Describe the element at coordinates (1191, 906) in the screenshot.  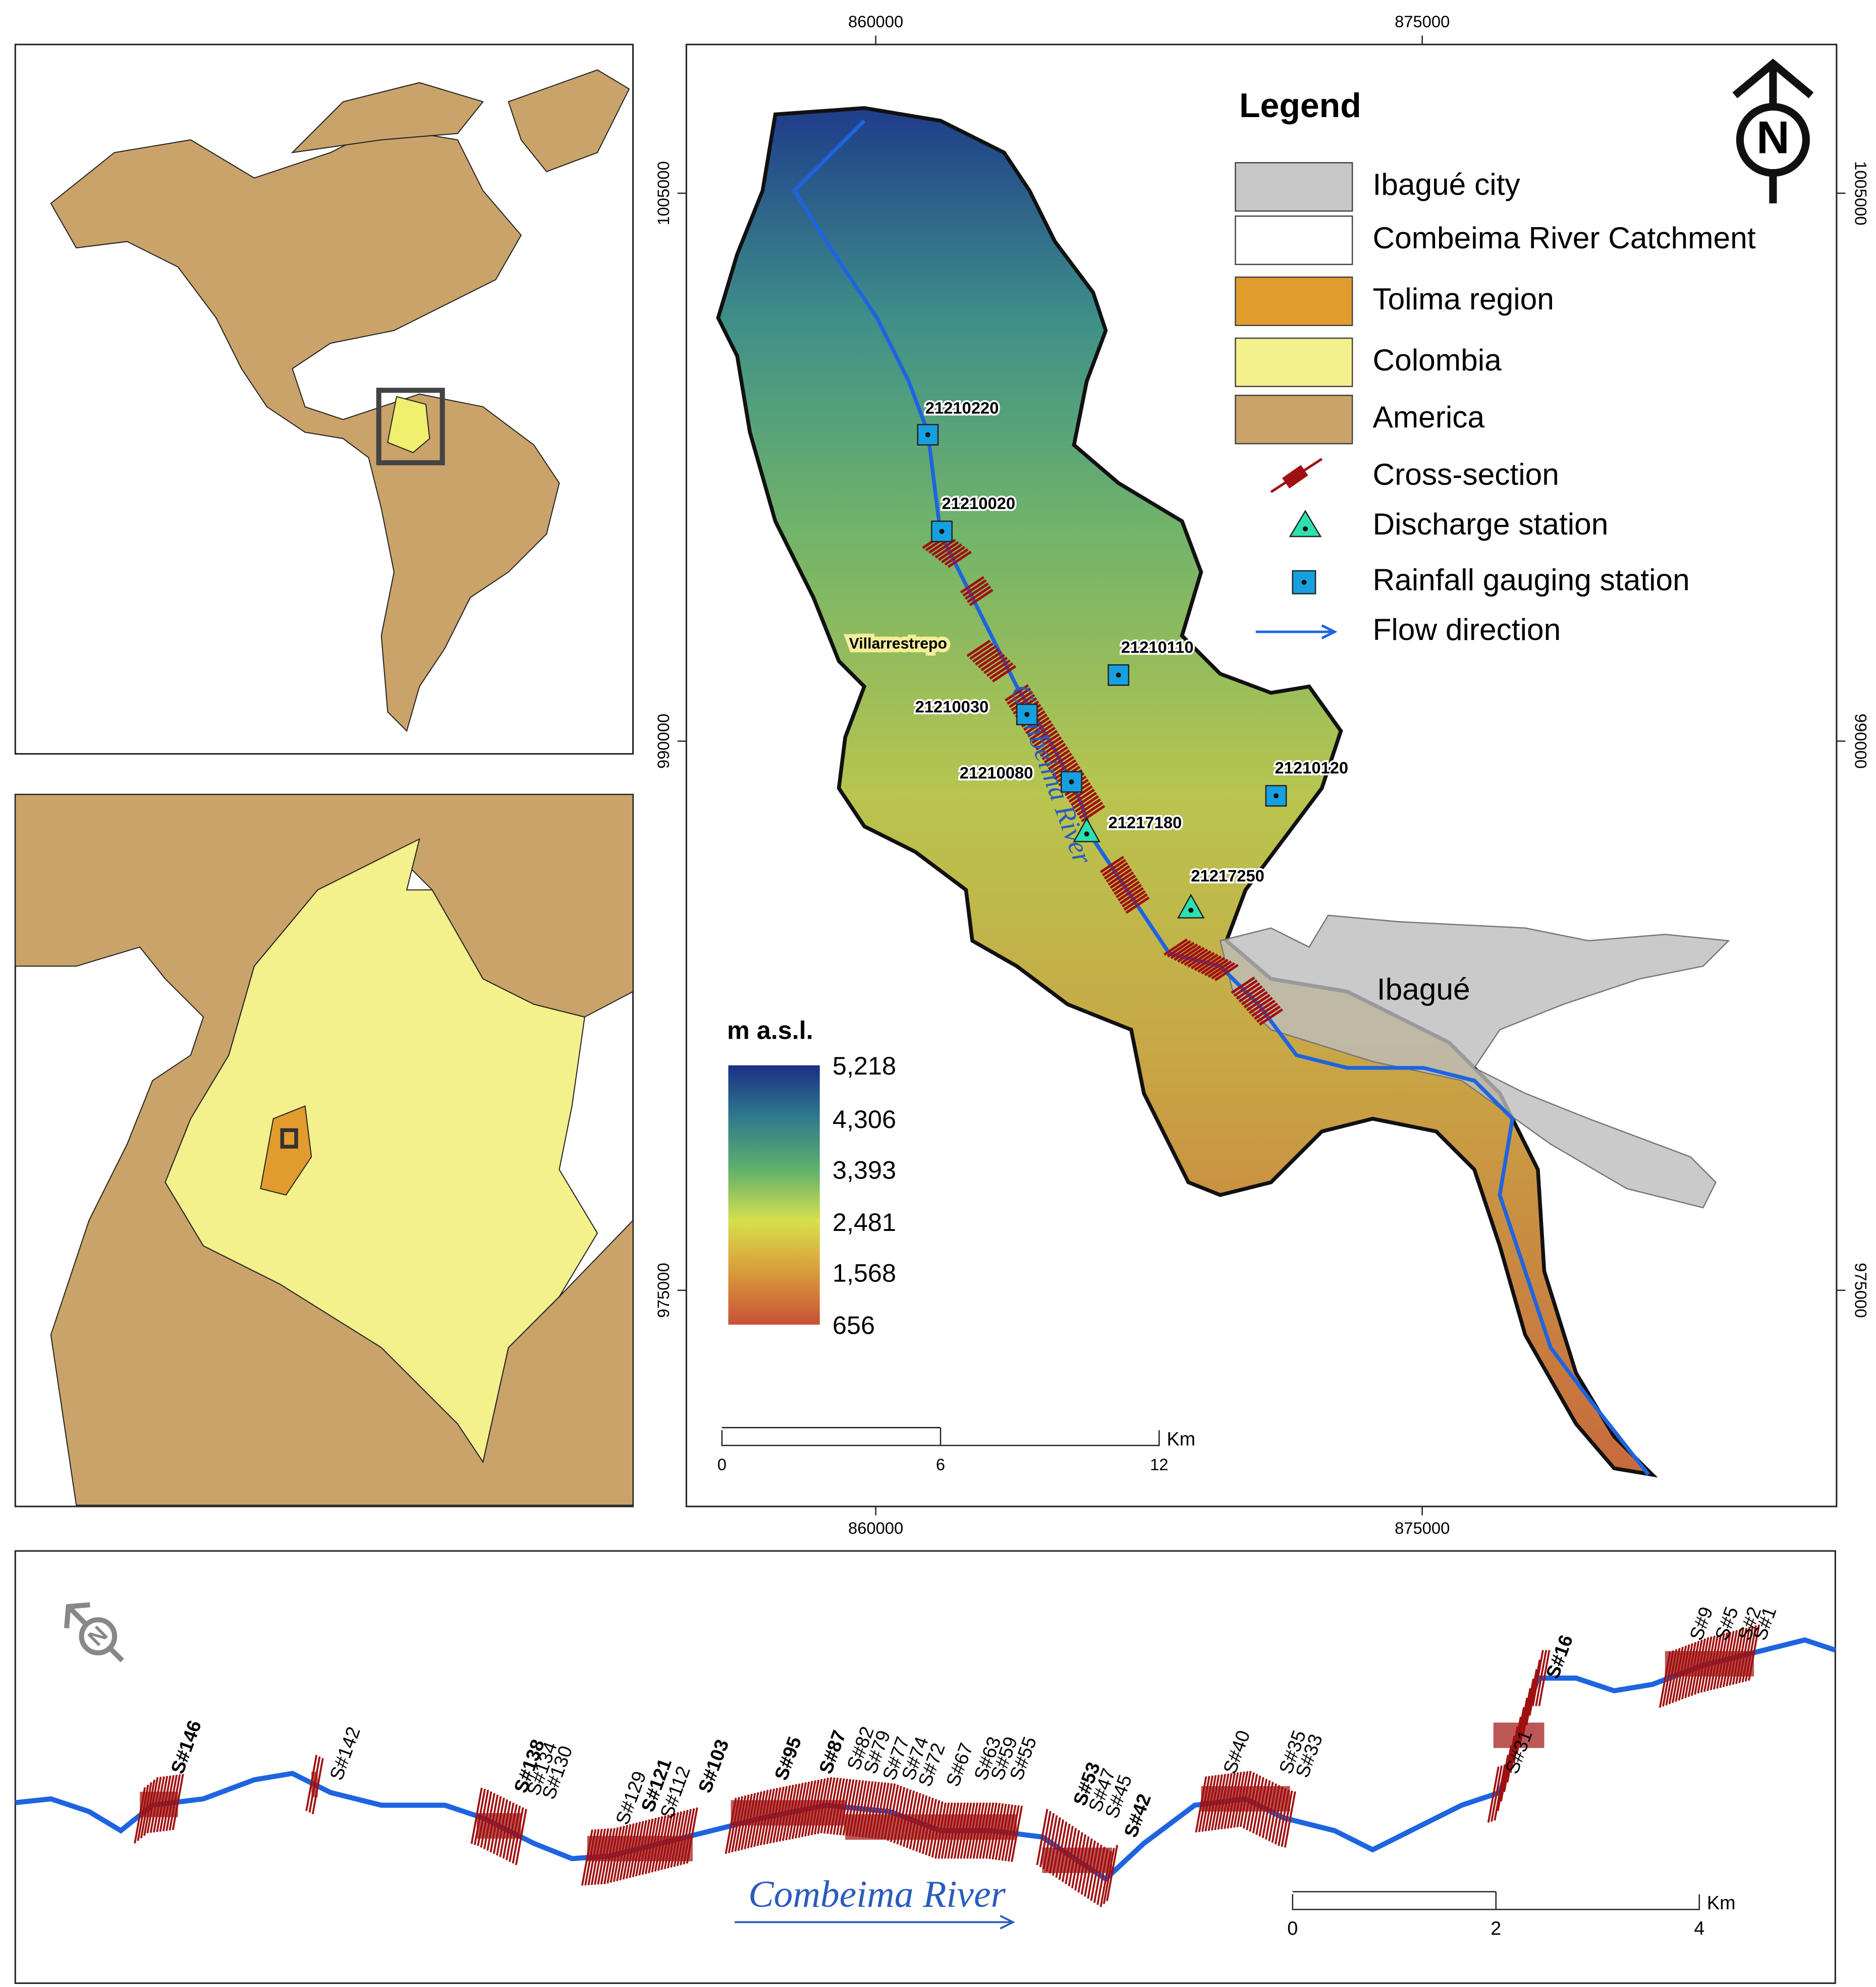
I see `discharge-station` at that location.